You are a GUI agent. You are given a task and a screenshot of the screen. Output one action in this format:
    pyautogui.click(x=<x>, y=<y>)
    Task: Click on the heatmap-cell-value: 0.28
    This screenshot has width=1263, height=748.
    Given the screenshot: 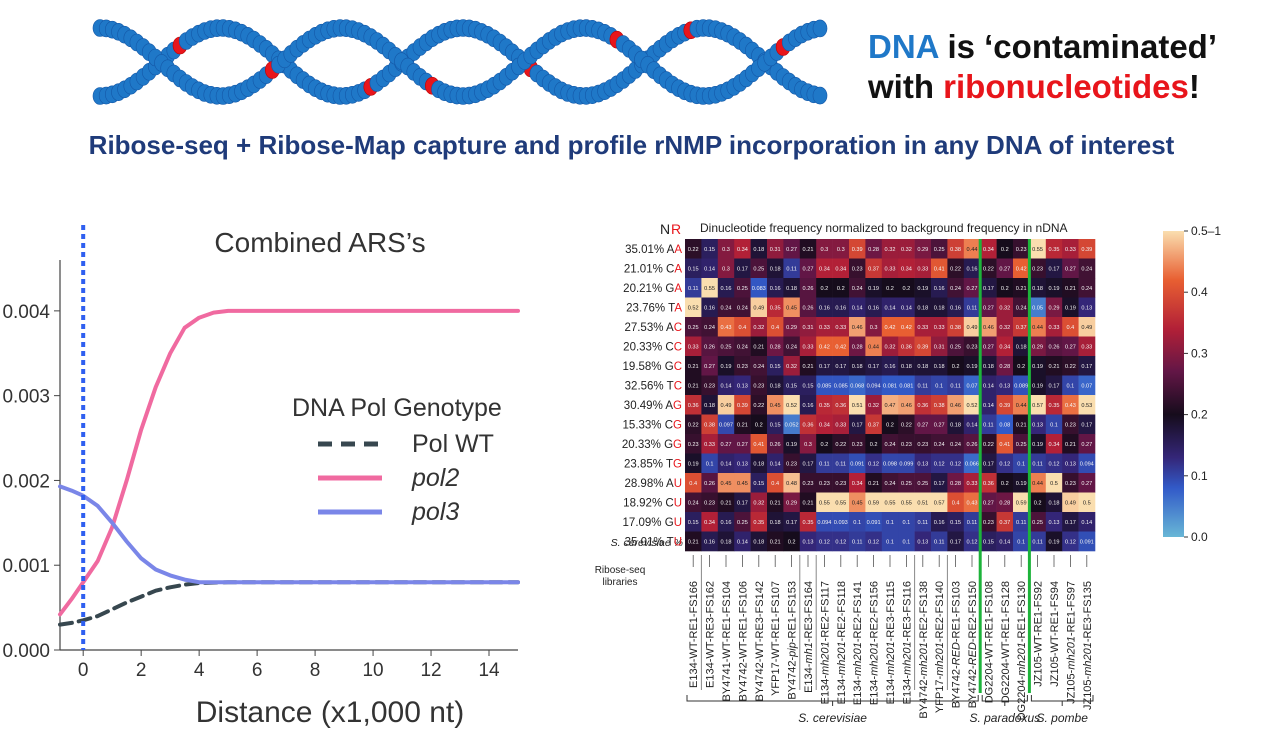 What is the action you would take?
    pyautogui.click(x=873, y=250)
    